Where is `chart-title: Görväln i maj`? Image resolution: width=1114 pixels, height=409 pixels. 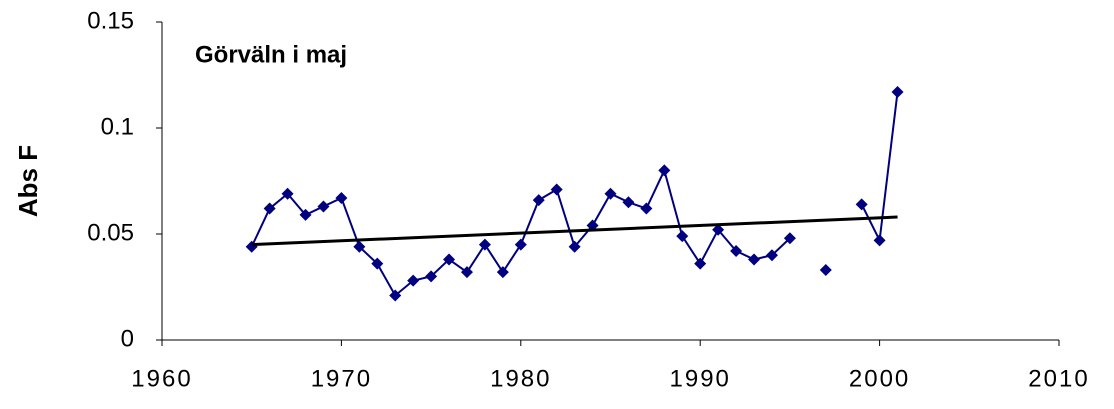 chart-title: Görväln i maj is located at coordinates (271, 54).